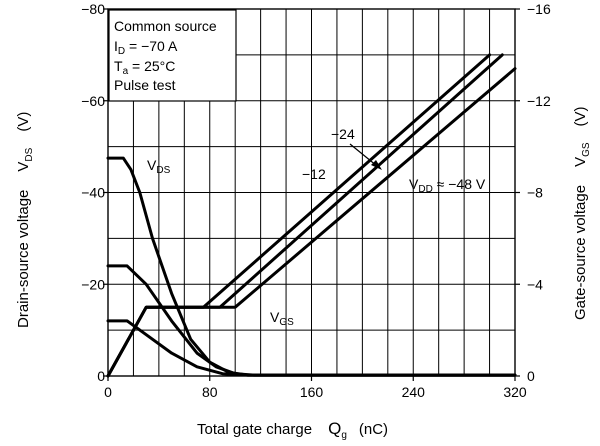 This screenshot has width=600, height=446. I want to click on left-tick-label: −20, so click(93, 284).